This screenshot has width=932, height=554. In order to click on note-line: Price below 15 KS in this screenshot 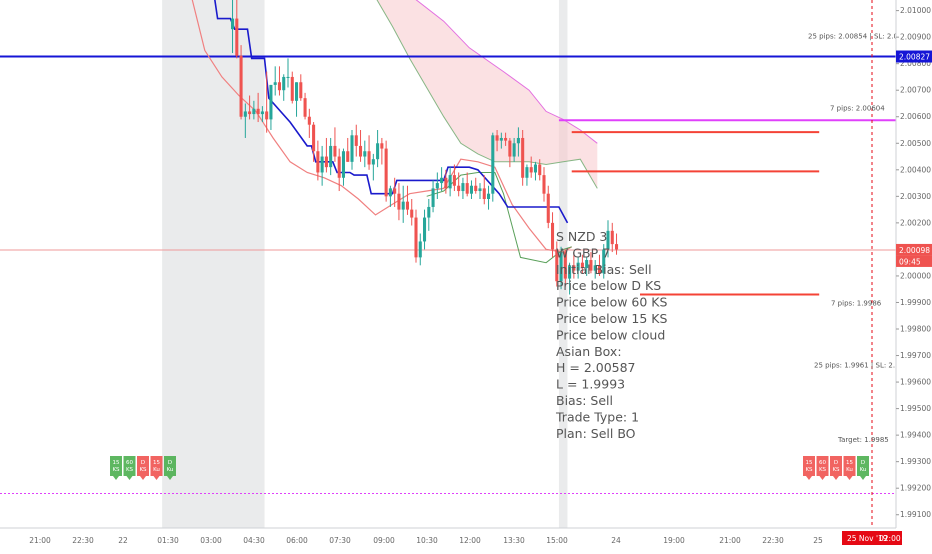, I will do `click(611, 318)`.